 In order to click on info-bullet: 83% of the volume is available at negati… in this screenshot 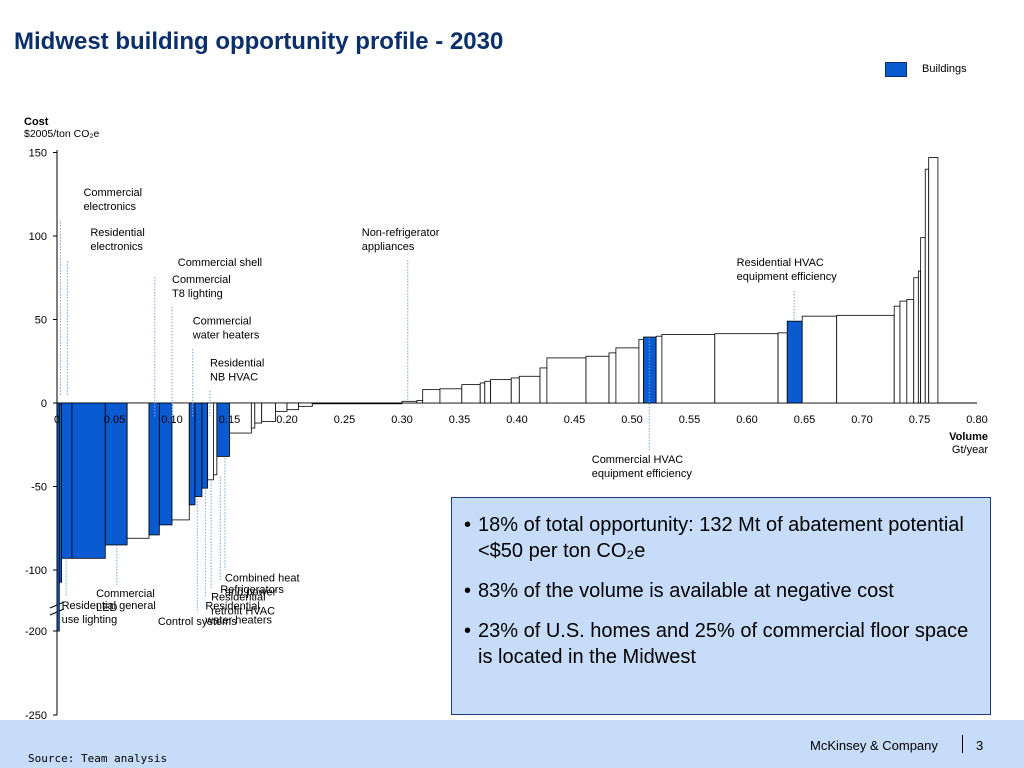, I will do `click(721, 591)`.